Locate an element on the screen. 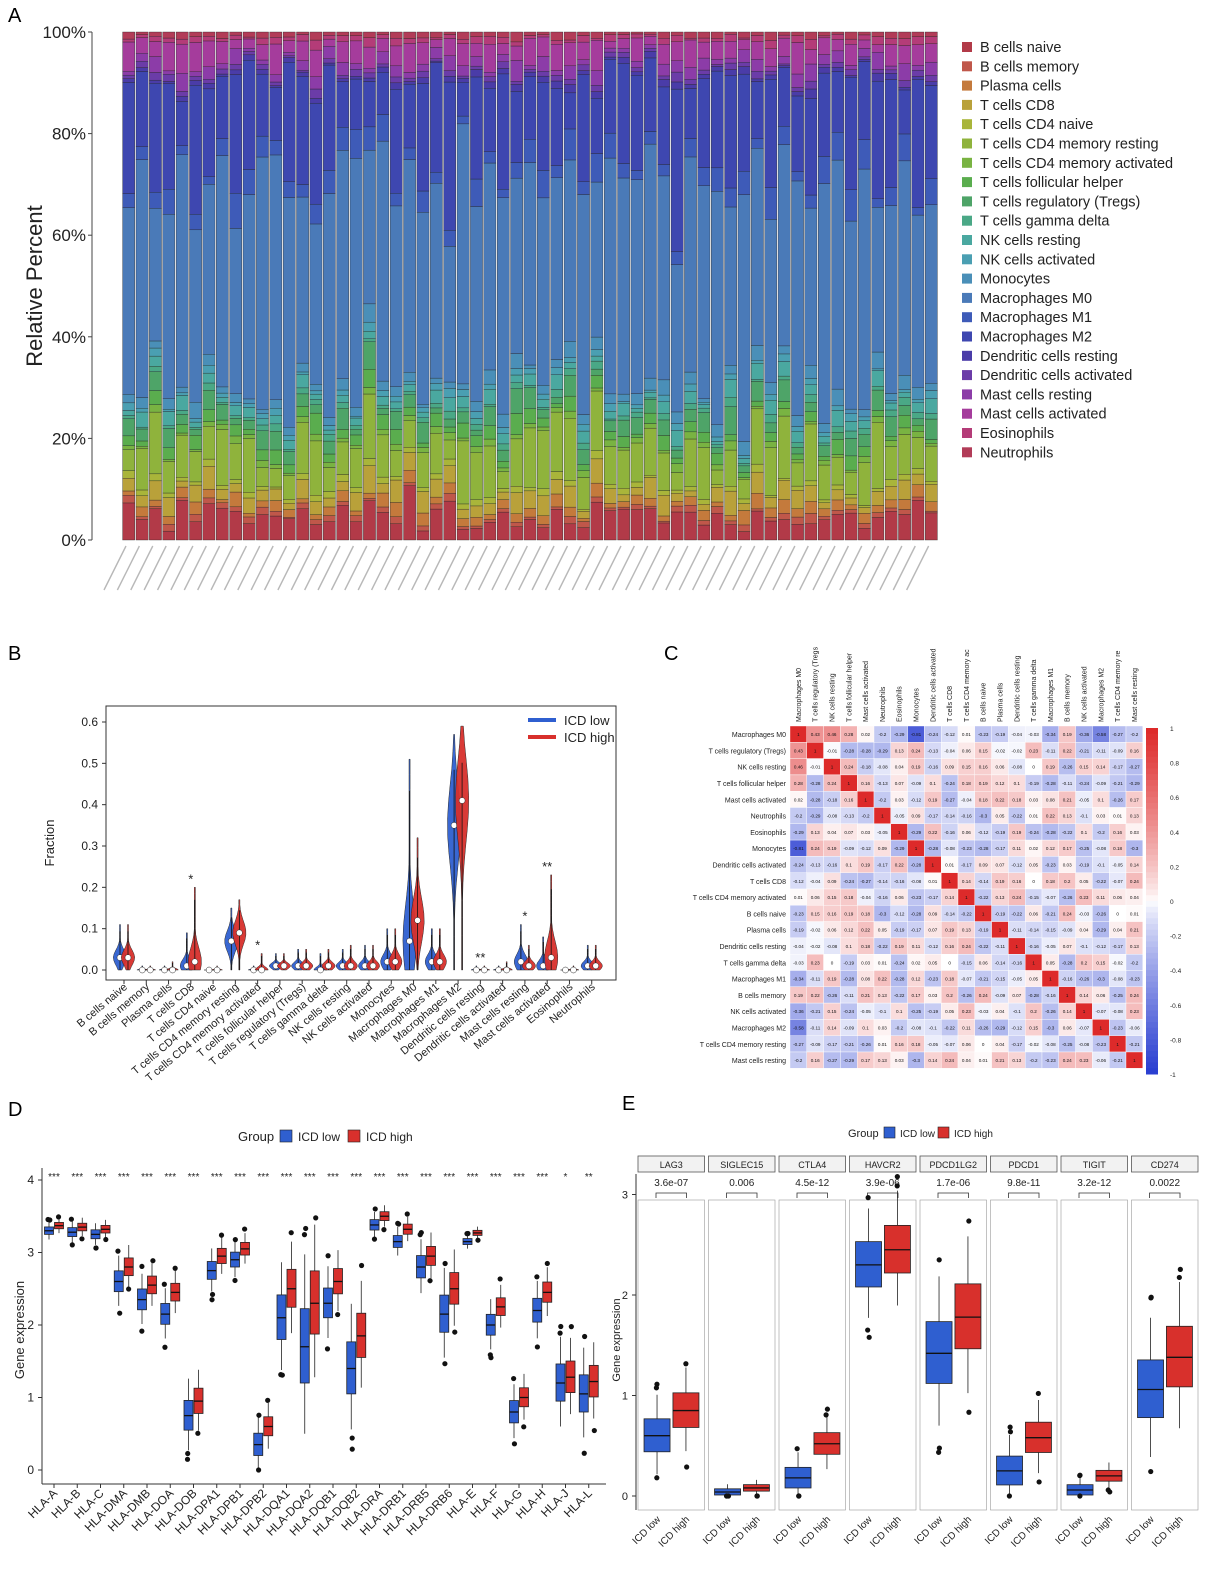 This screenshot has height=1580, width=1222. colorbar-segment is located at coordinates (1152, 904).